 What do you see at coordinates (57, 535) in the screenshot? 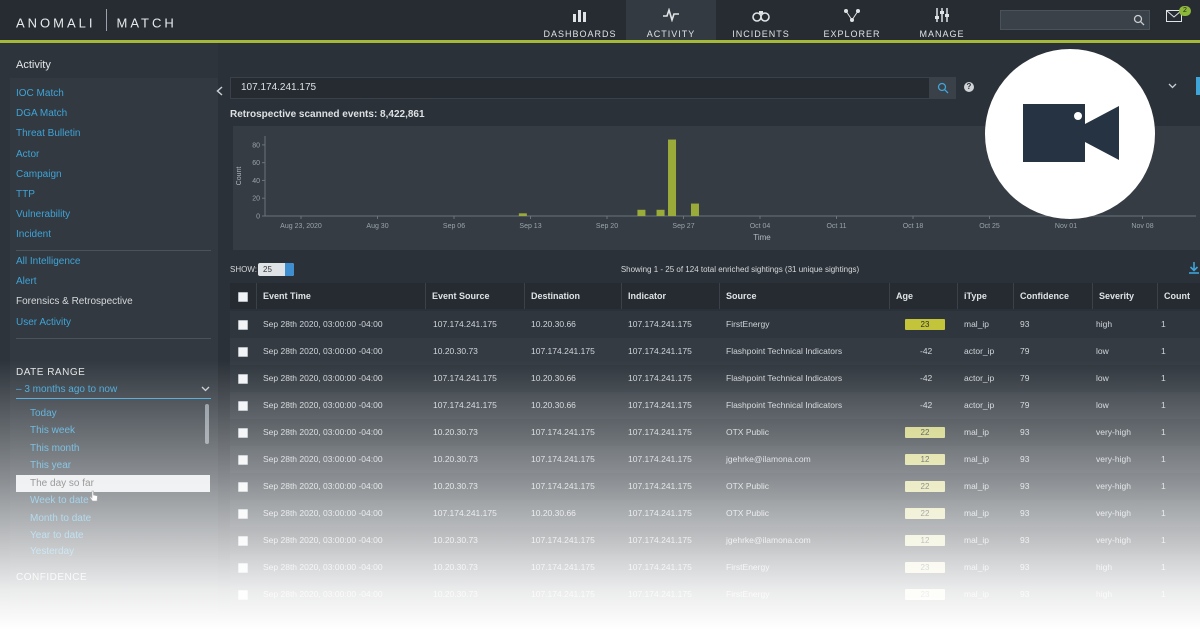
I see `date-option-year-to-date: Year to date` at bounding box center [57, 535].